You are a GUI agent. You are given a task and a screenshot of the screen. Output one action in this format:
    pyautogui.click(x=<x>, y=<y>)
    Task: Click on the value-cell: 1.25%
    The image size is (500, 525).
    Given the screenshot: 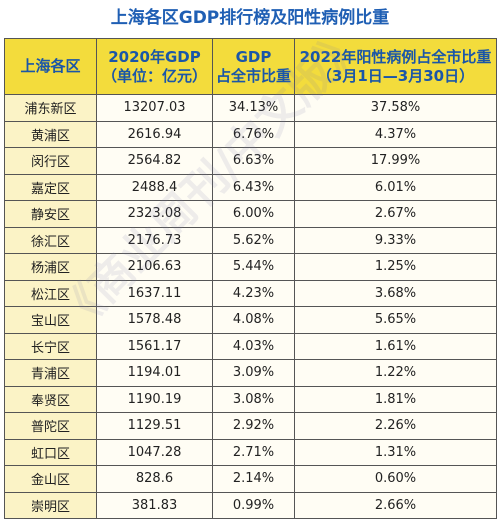 What is the action you would take?
    pyautogui.click(x=395, y=267)
    